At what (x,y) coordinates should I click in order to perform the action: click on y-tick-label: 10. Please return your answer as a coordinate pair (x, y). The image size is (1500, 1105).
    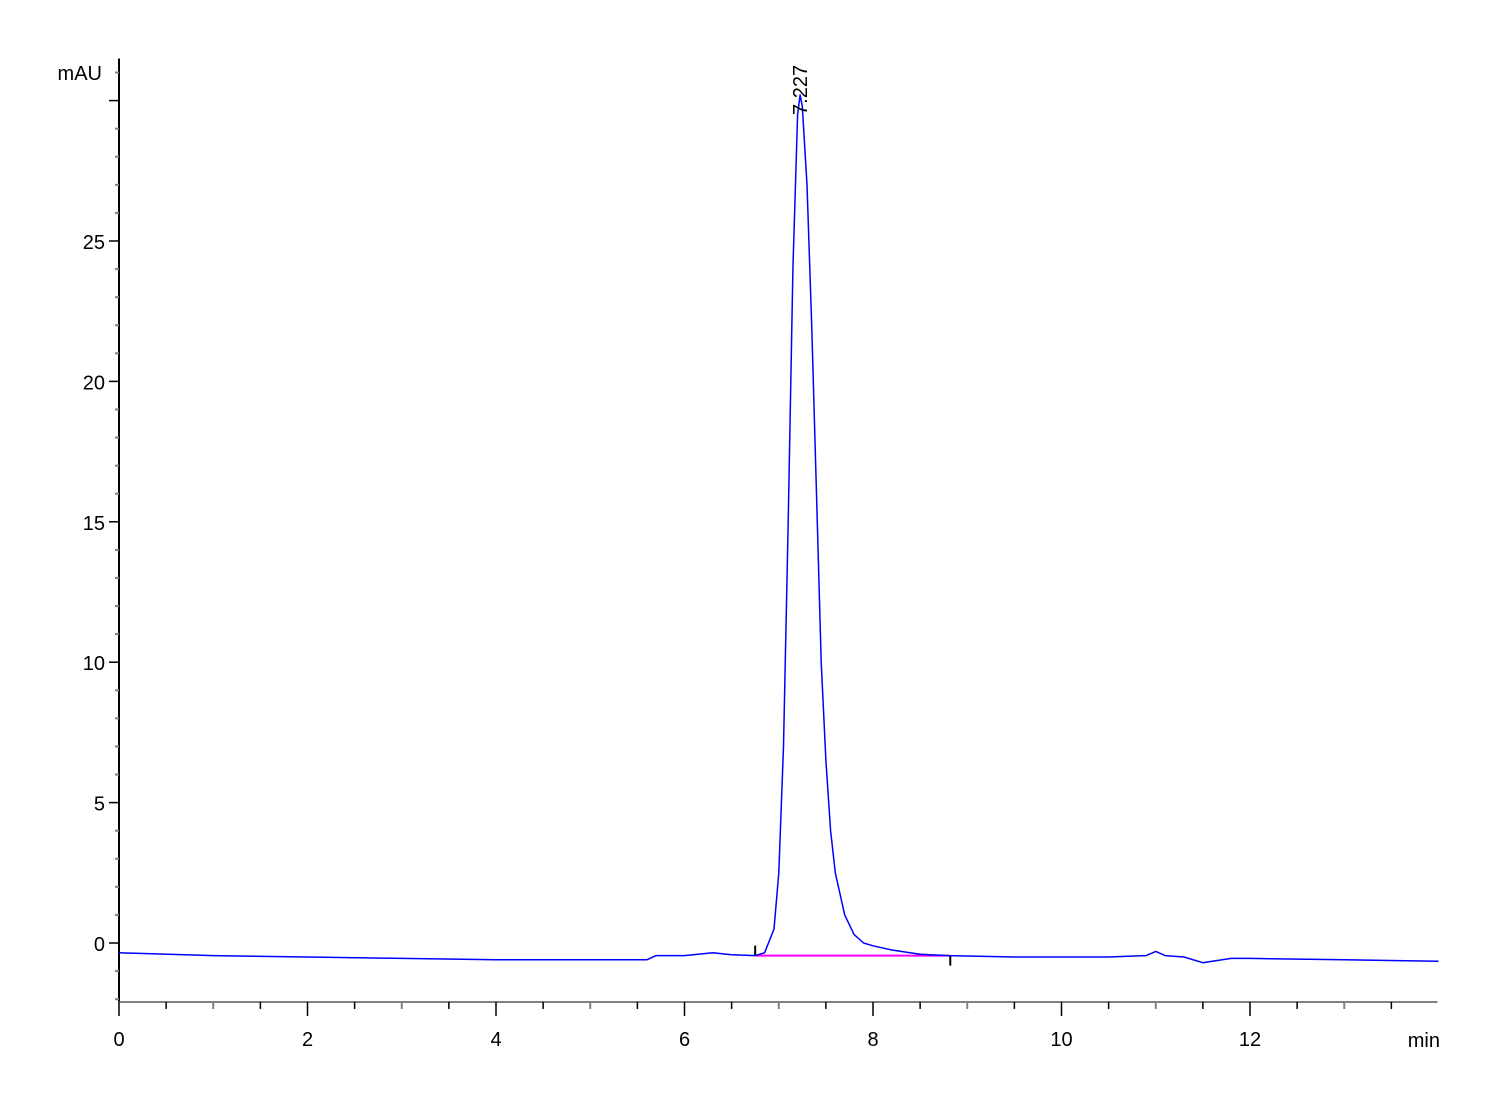
    Looking at the image, I should click on (94, 664).